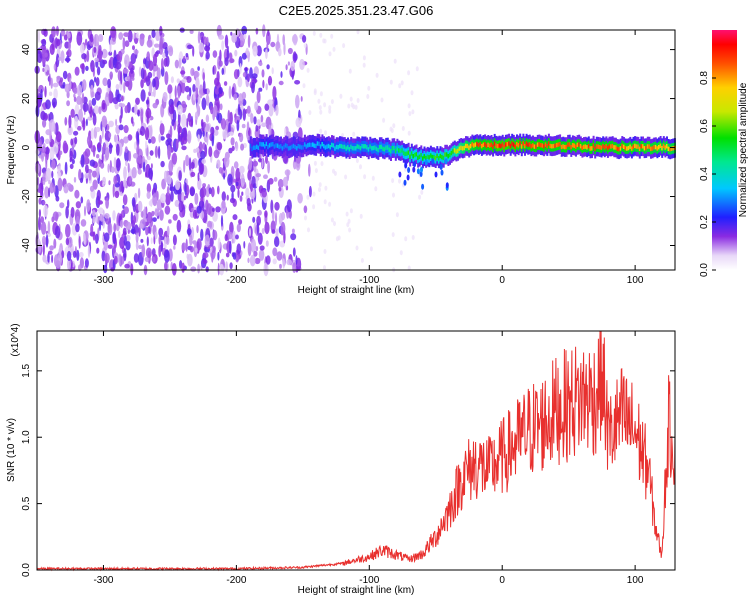 Image resolution: width=750 pixels, height=600 pixels. I want to click on spectrogram-ridge, so click(462, 162).